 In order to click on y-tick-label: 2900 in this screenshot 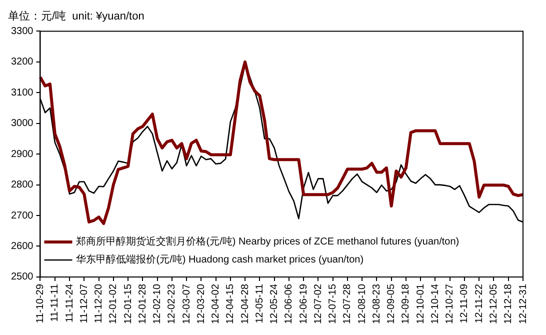, I will do `click(22, 154)`.